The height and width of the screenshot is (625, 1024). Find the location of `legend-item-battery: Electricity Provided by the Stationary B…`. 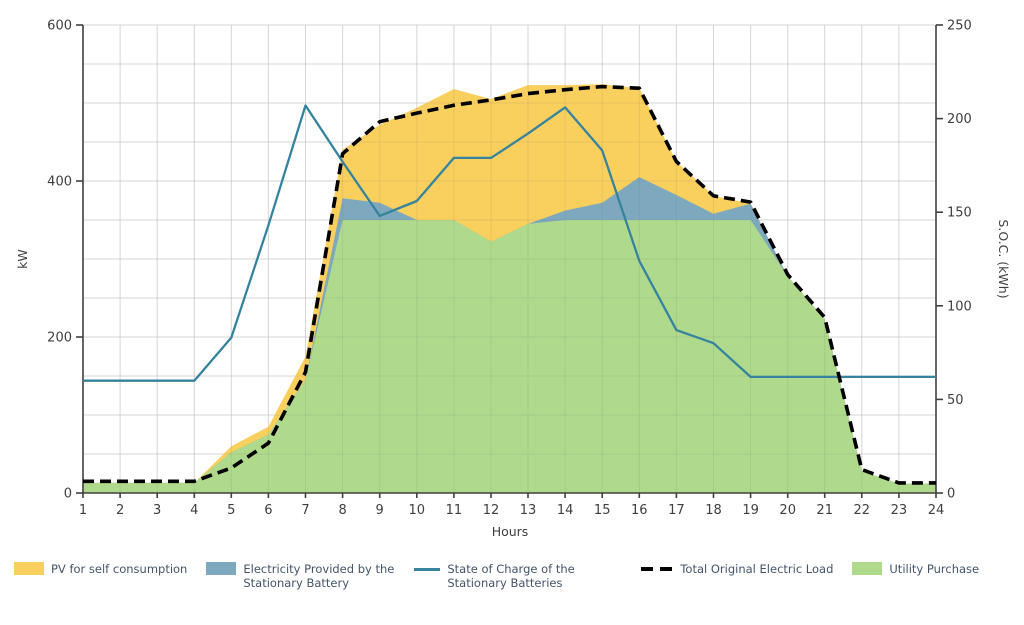

legend-item-battery: Electricity Provided by the Stationary B… is located at coordinates (300, 576).